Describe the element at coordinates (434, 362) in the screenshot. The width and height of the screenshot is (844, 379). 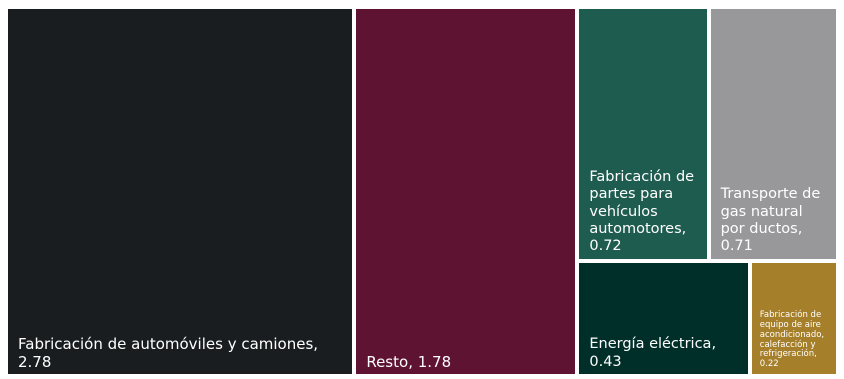
I see `tile-label-value: 1.78` at that location.